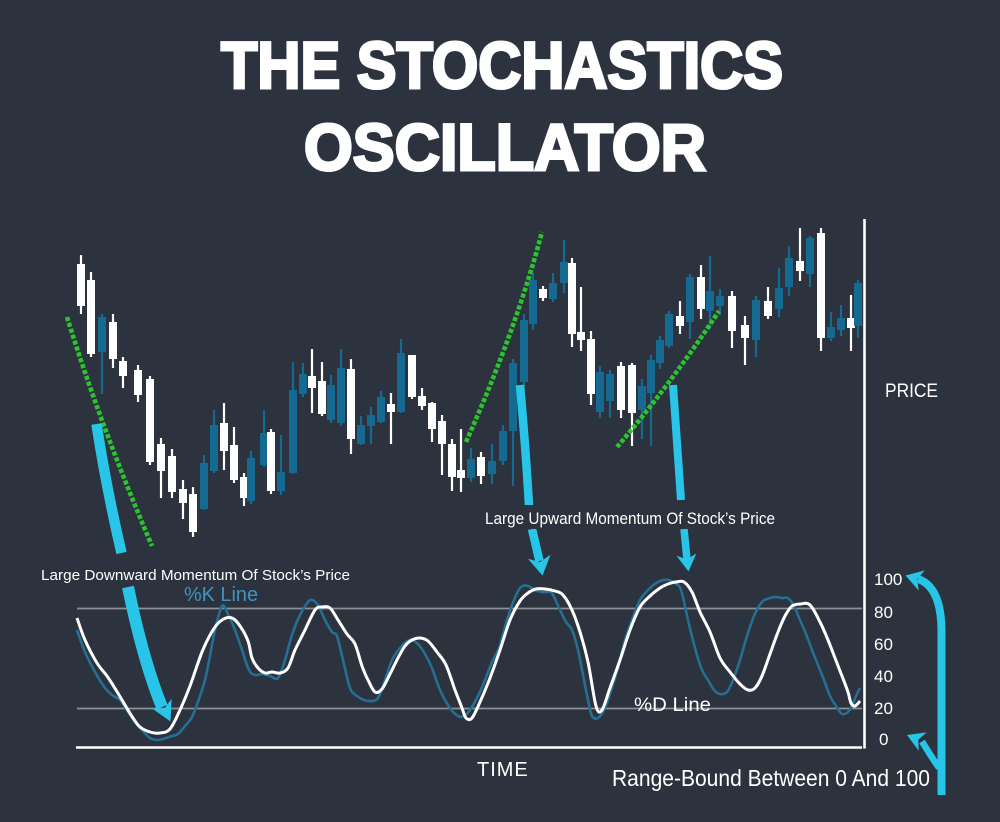 Image resolution: width=1000 pixels, height=822 pixels. Describe the element at coordinates (883, 612) in the screenshot. I see `svg-text: 80` at that location.